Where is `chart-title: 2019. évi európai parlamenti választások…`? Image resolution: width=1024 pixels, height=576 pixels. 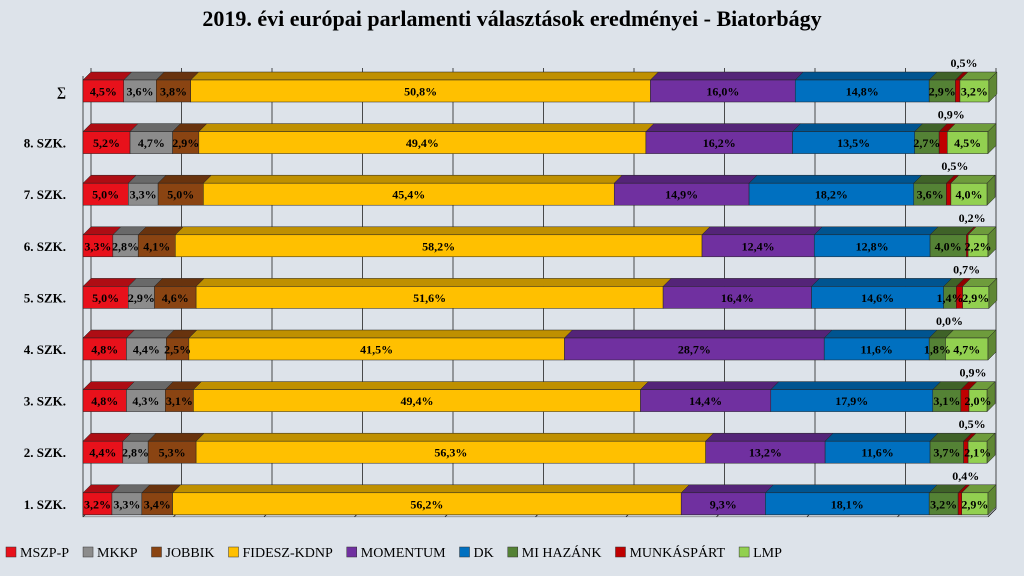 chart-title: 2019. évi európai parlamenti választások… is located at coordinates (511, 18).